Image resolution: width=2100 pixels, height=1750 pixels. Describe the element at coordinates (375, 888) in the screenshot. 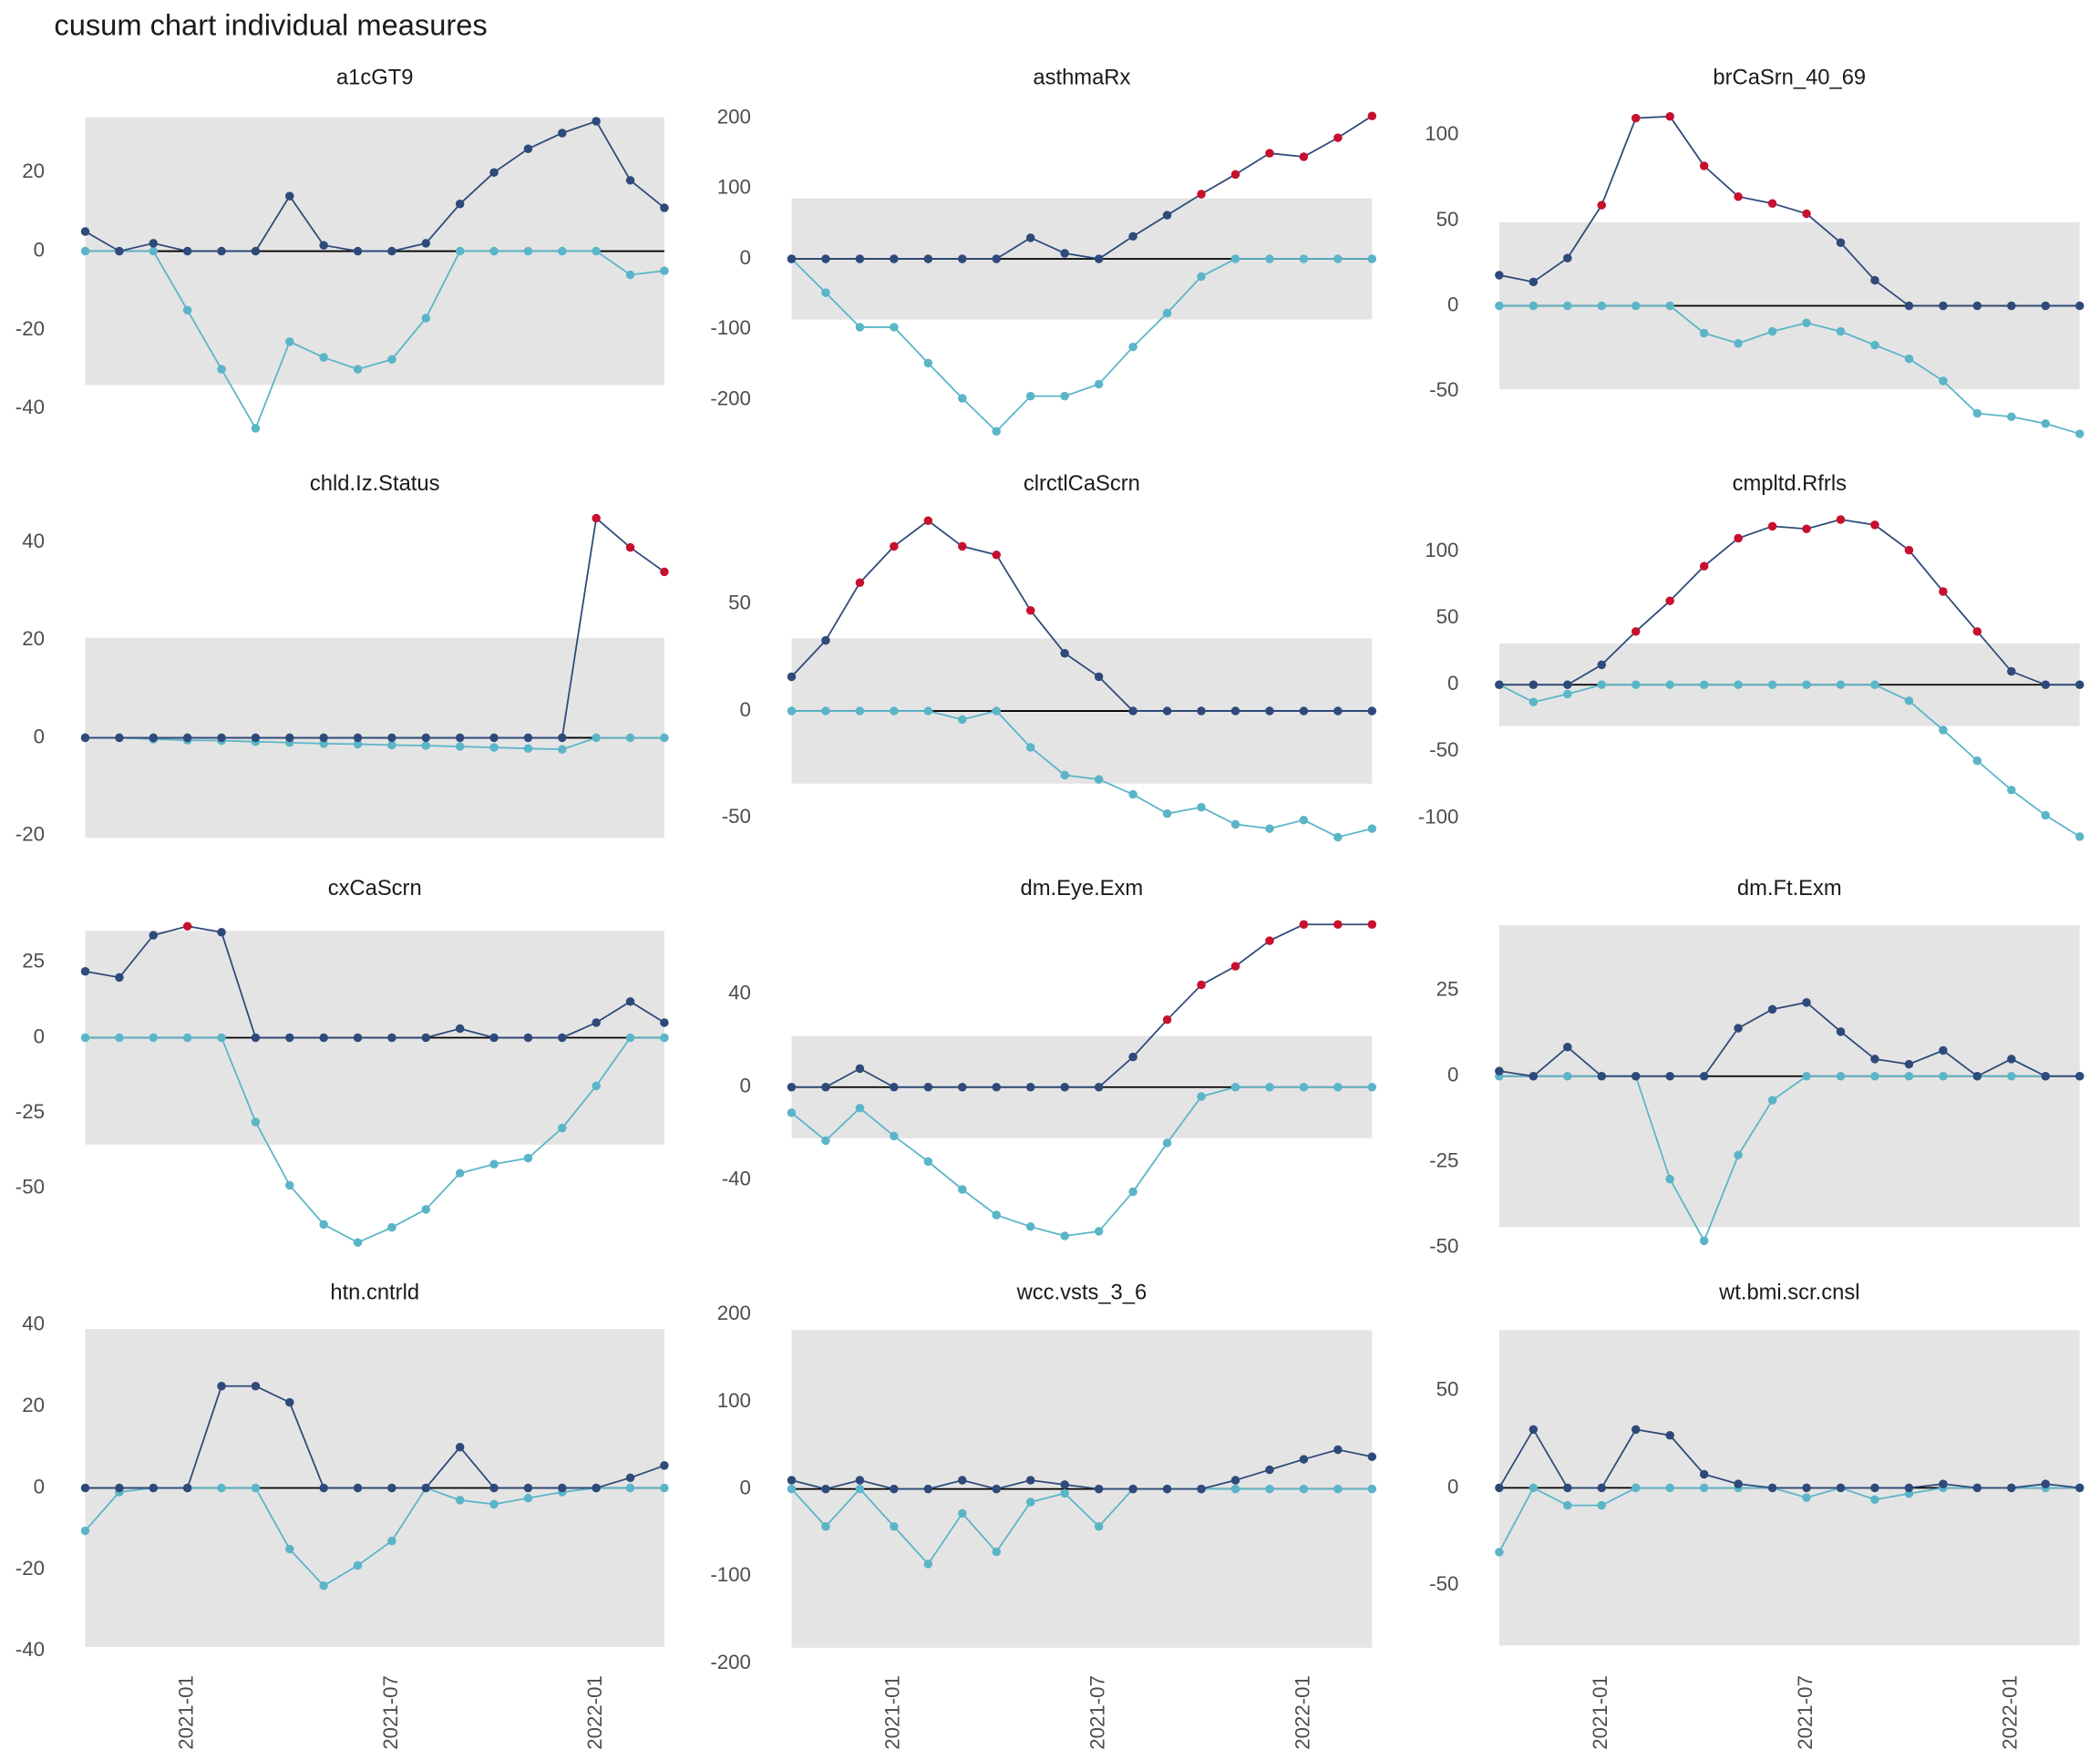

I see `panel-title: cxCaScrn` at that location.